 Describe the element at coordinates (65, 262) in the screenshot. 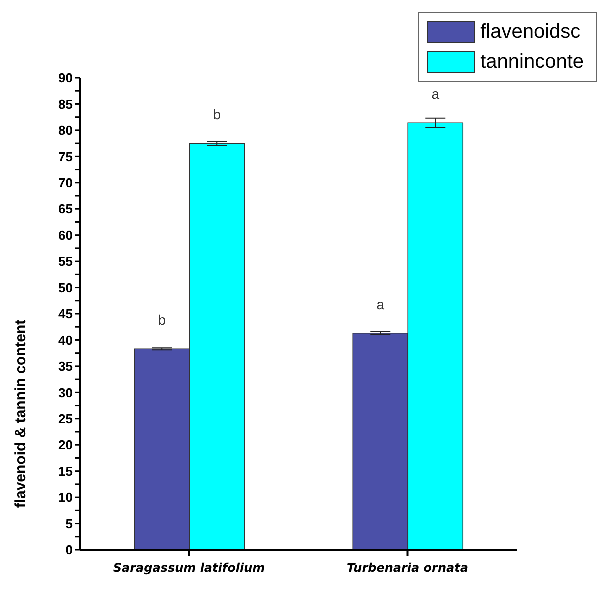

I see `y-tick-label: 55` at that location.